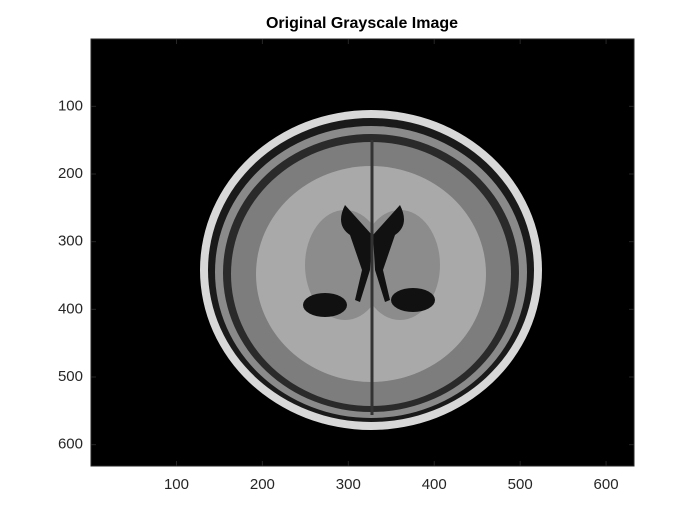 This screenshot has width=700, height=525. Describe the element at coordinates (520, 484) in the screenshot. I see `x-tick-label: 500` at that location.